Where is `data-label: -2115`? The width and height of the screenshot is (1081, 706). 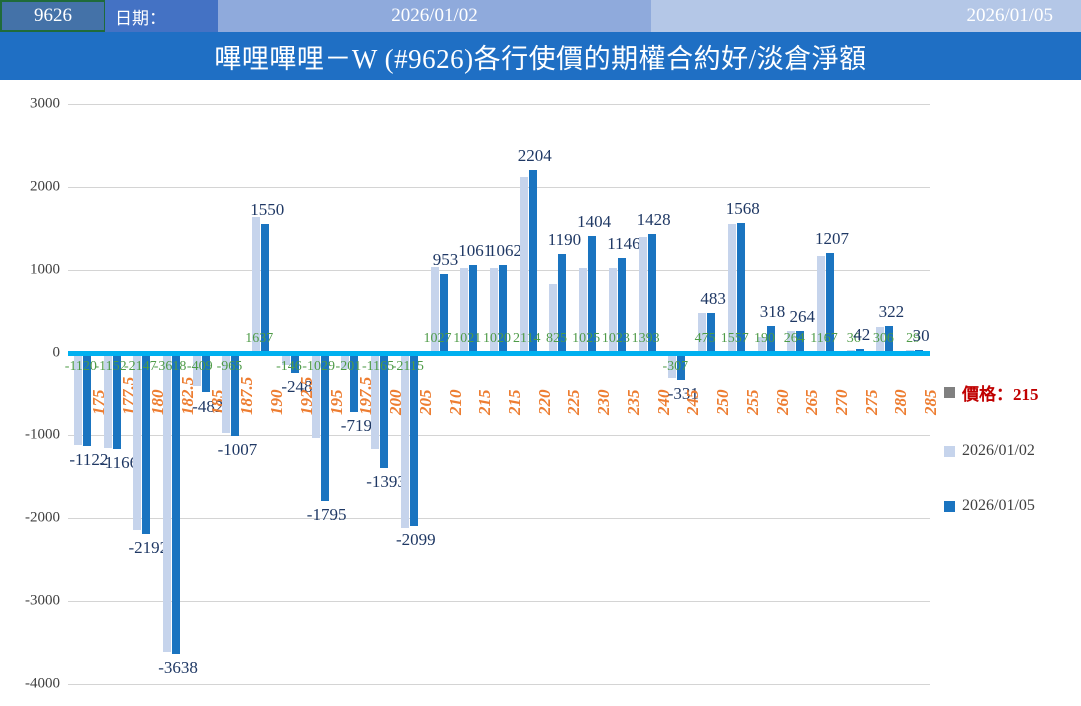 data-label: -2115 is located at coordinates (407, 366).